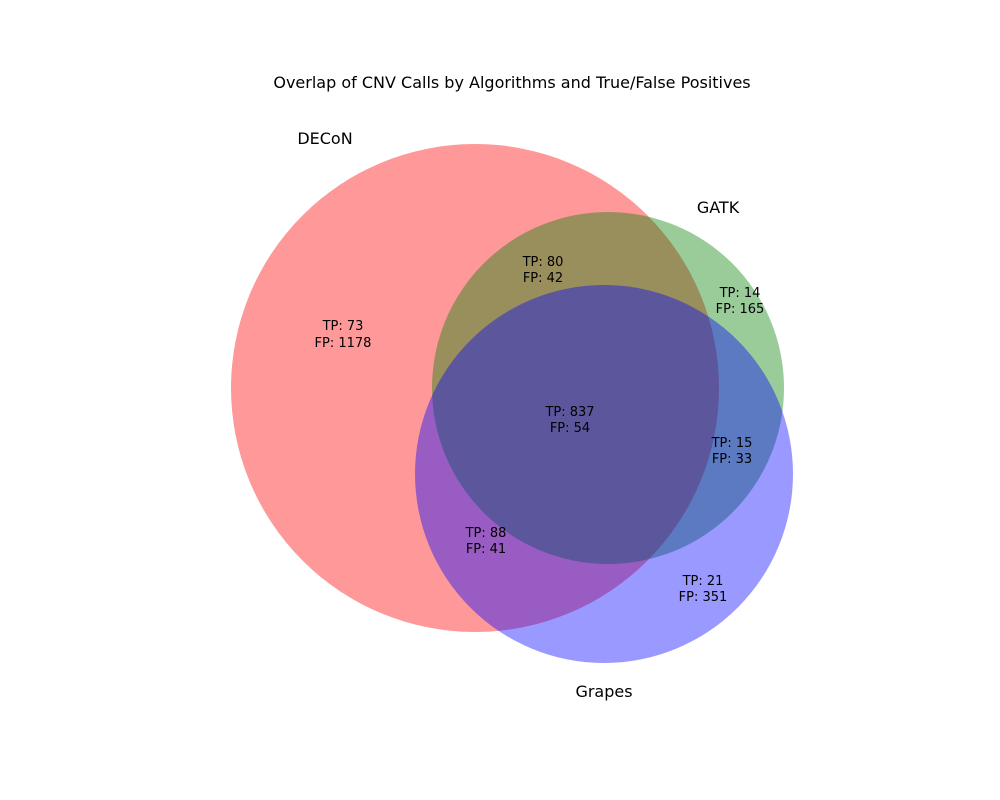  I want to click on gatk-grapes-fp: FP: 33, so click(732, 459).